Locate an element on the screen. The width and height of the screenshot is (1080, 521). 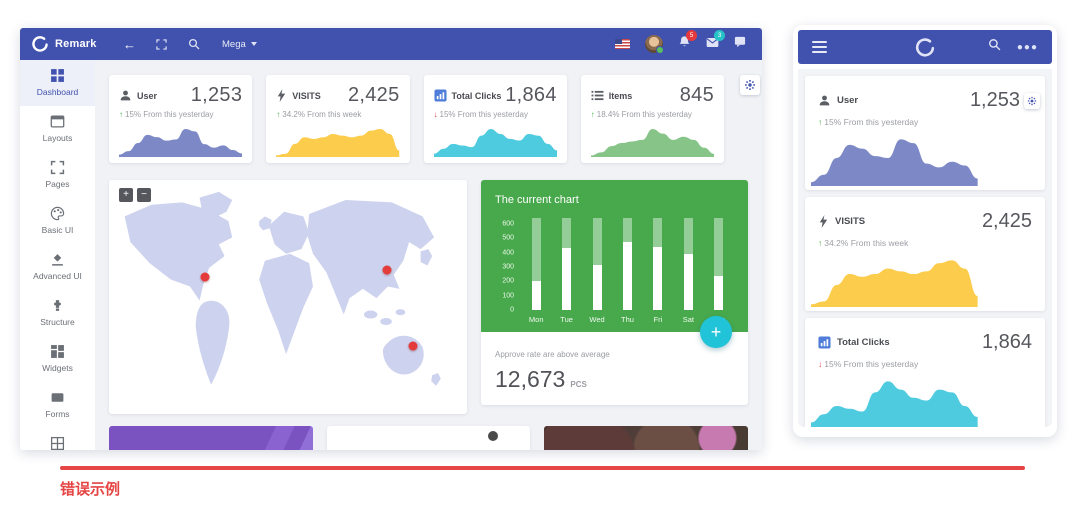
x-tick-label: Sat is located at coordinates (688, 319).